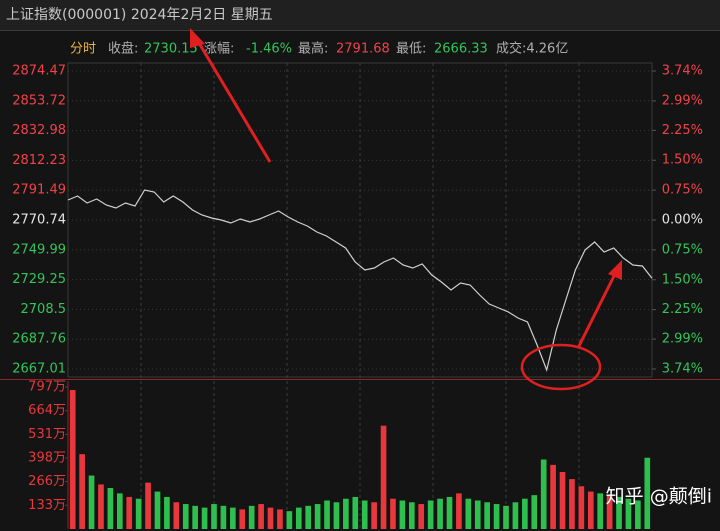 The image size is (720, 531). What do you see at coordinates (39, 190) in the screenshot?
I see `y-tick-label: 2791.49` at bounding box center [39, 190].